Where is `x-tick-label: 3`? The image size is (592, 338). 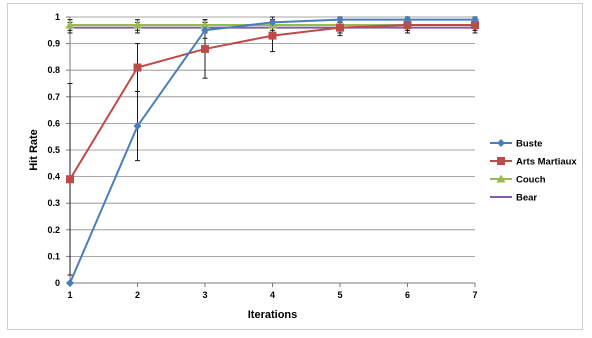
x-tick-label: 3 is located at coordinates (204, 295).